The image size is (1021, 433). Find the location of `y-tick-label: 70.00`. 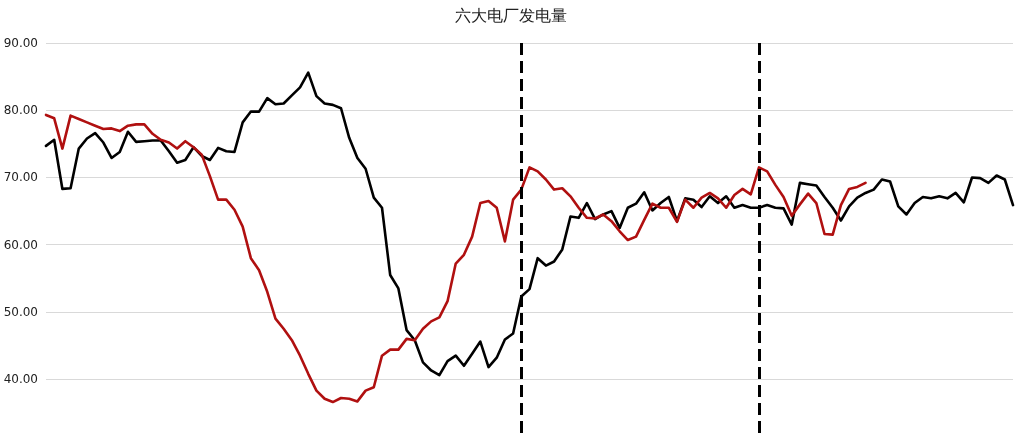

y-tick-label: 70.00 is located at coordinates (20, 177).